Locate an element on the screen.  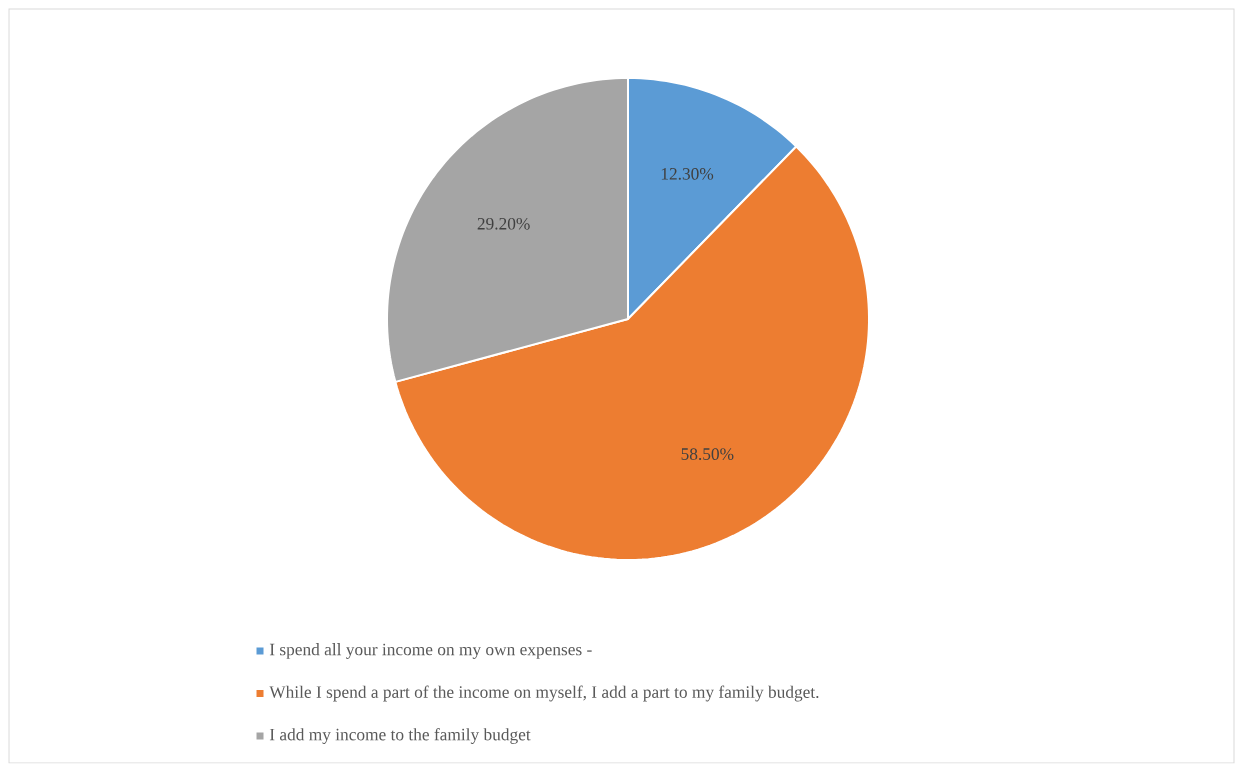
legend-label: I spend all your income on my own expenses - is located at coordinates (430, 651).